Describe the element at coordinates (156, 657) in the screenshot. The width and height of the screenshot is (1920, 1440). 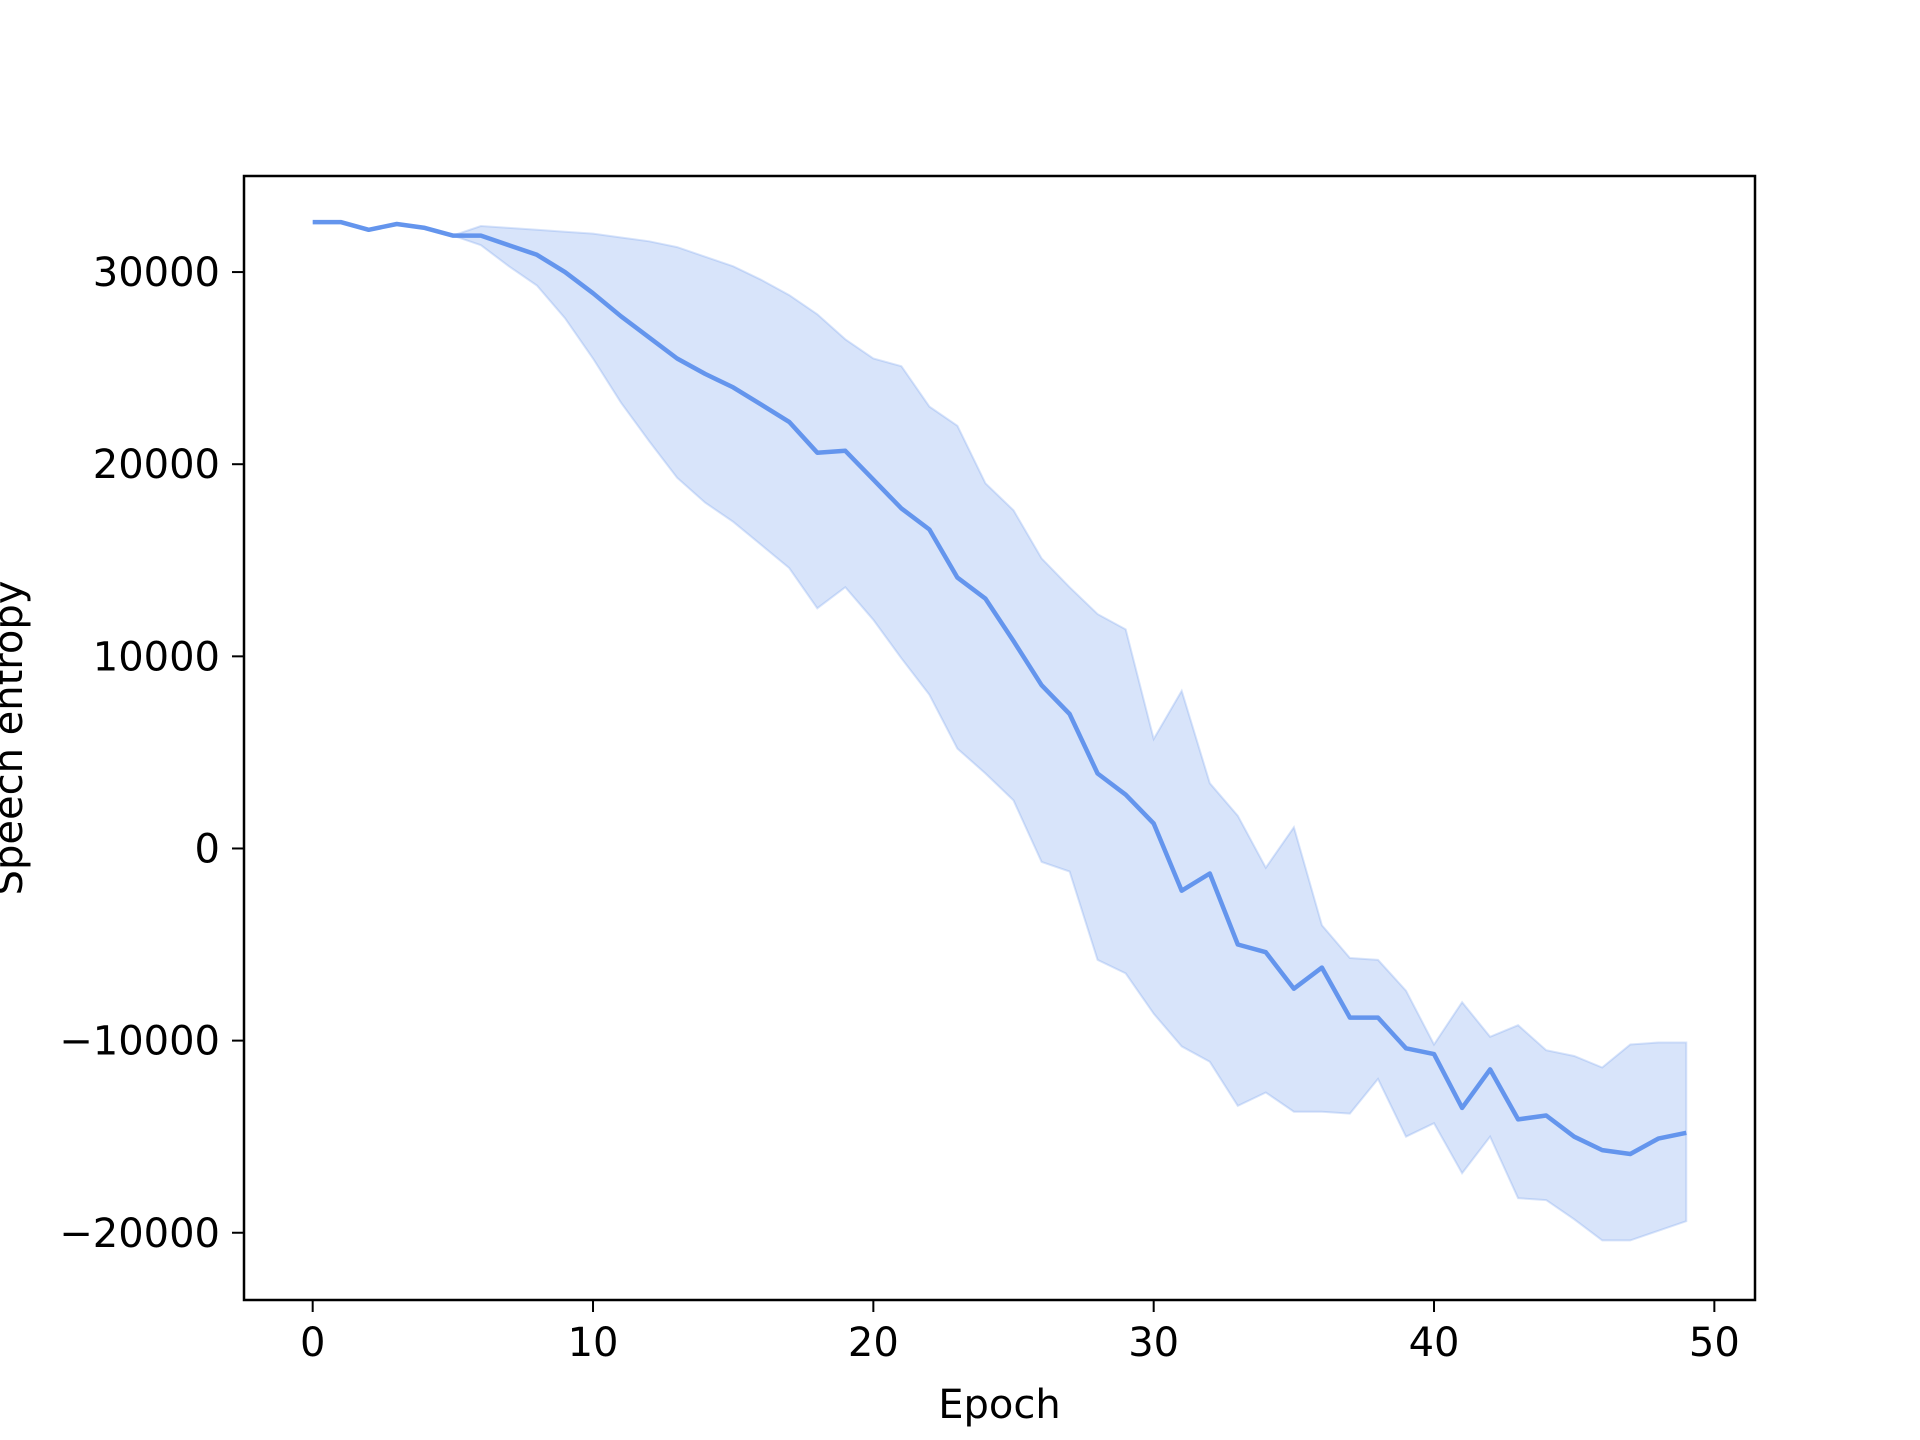
I see `y-tick-label: 10000` at that location.